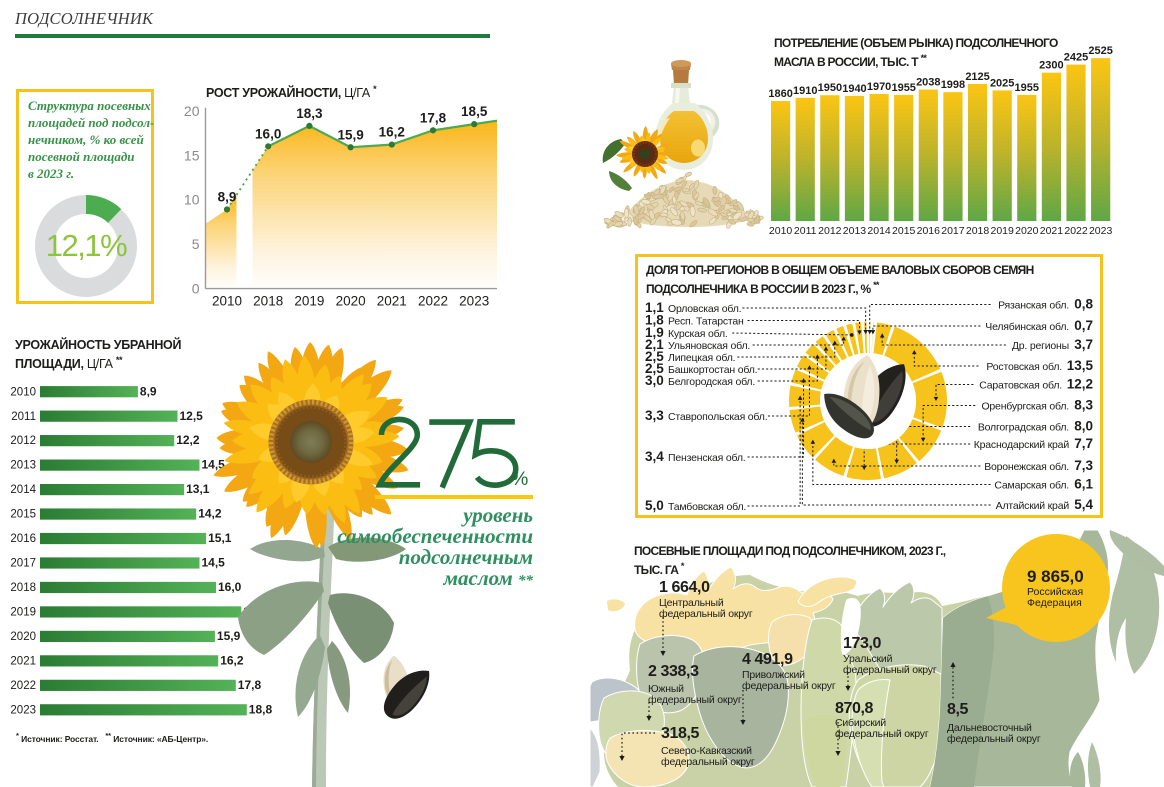 The image size is (1164, 787). Describe the element at coordinates (1024, 367) in the screenshot. I see `svg-text: Ростовская обл.` at that location.